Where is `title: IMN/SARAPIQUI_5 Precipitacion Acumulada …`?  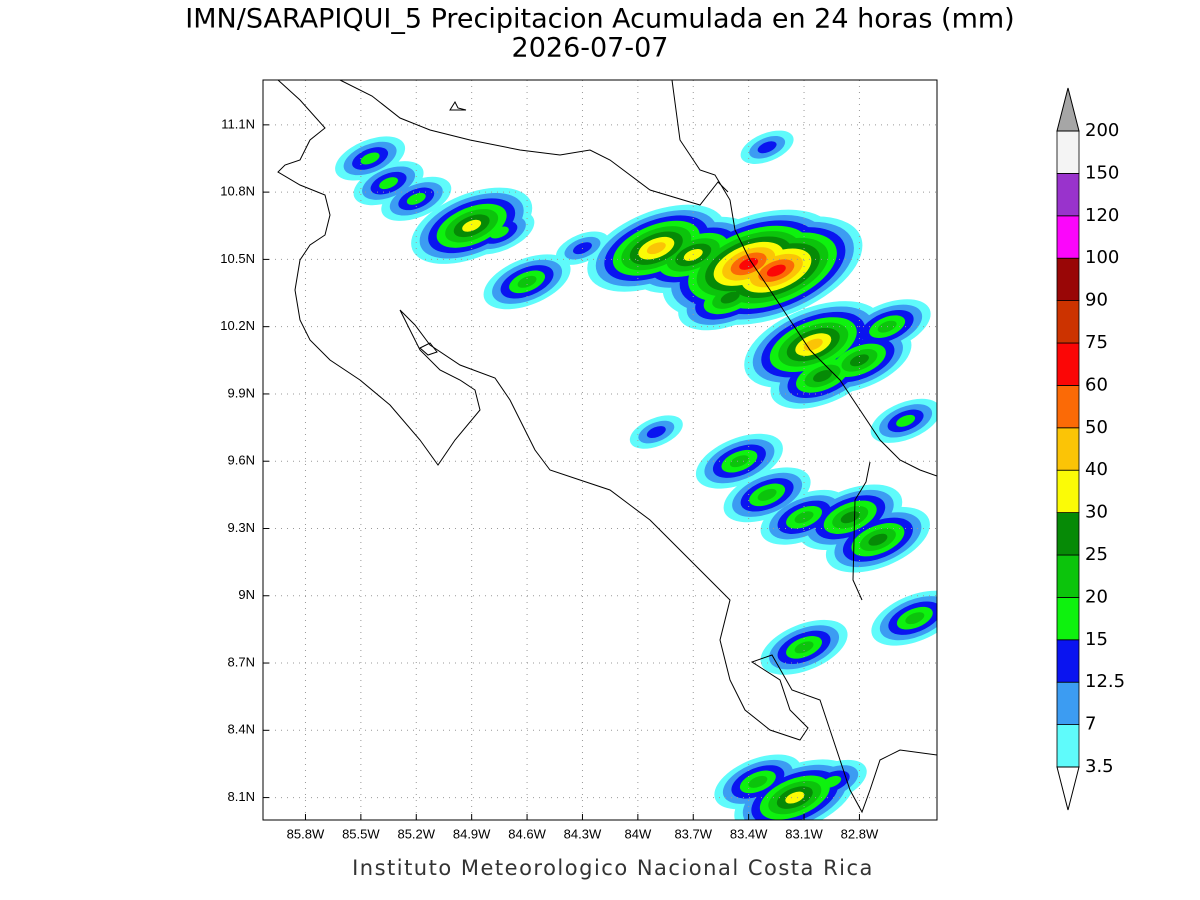 title: IMN/SARAPIQUI_5 Precipitacion Acumulada … is located at coordinates (599, 19).